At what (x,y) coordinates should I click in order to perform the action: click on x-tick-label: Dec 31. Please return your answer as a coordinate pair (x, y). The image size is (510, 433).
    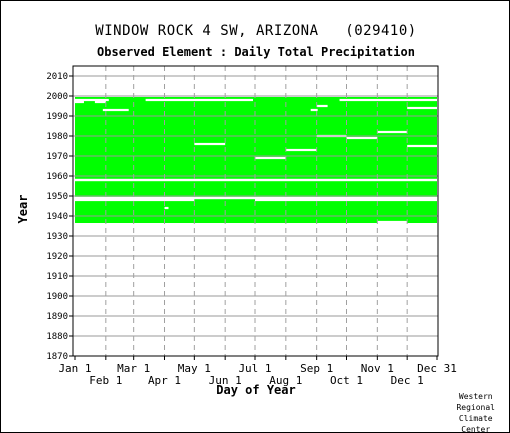
    Looking at the image, I should click on (437, 368).